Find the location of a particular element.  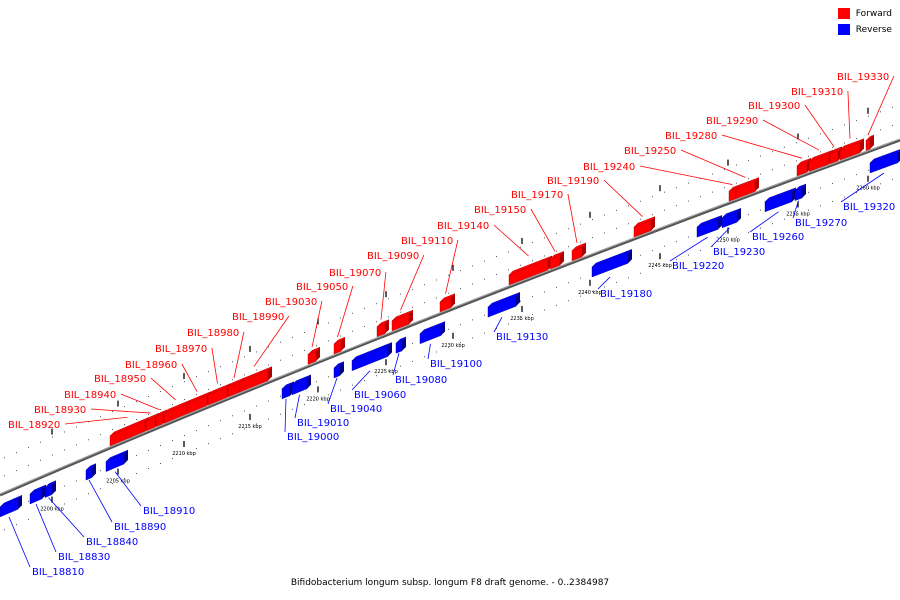

legend: Forward Reverse is located at coordinates (864, 24).